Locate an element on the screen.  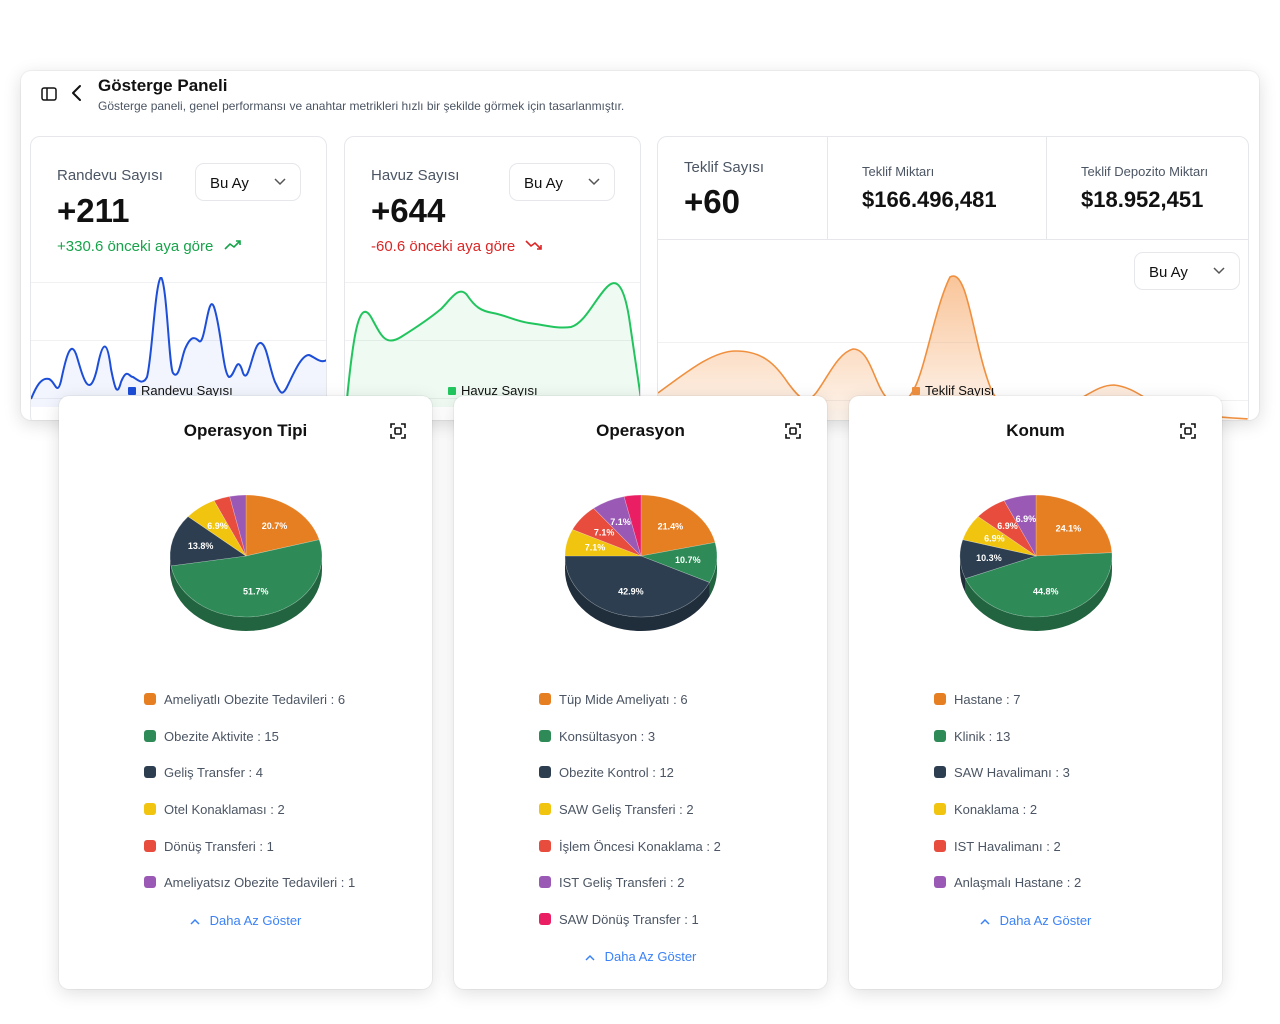
pie-chart: 24.1%44.8%10.3%6.9%6.9%6.9% is located at coordinates (1036, 562).